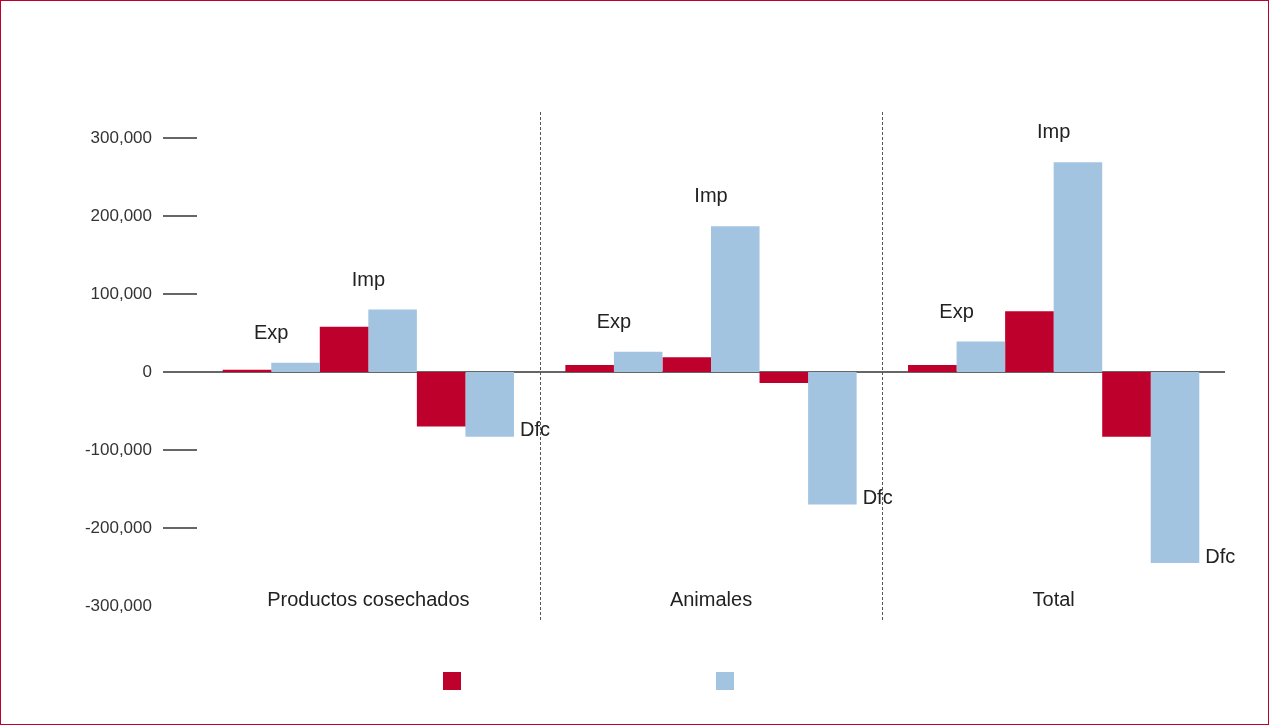  I want to click on x-tick-label: Productos cosechados, so click(368, 598).